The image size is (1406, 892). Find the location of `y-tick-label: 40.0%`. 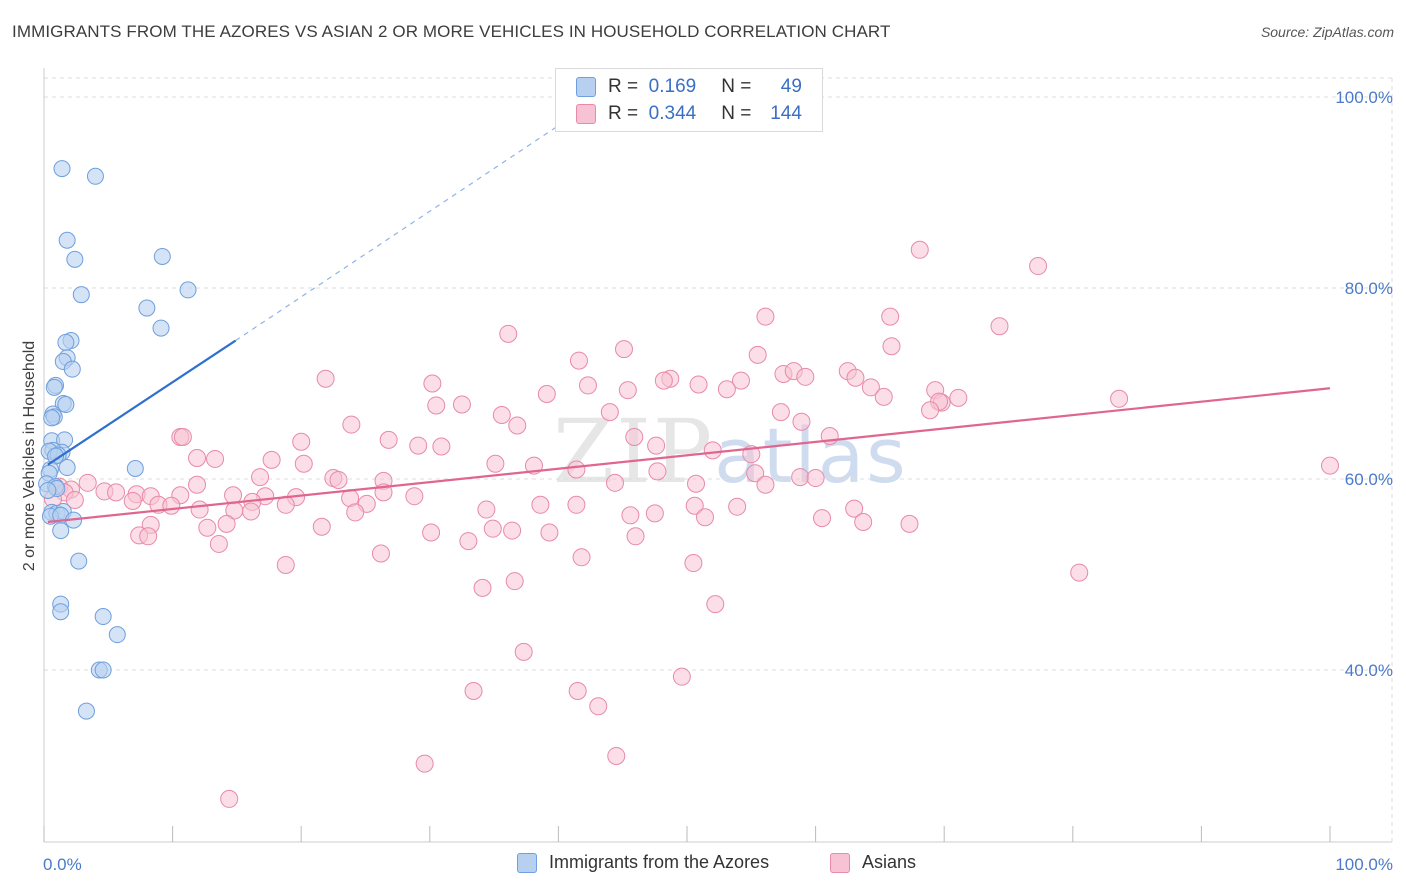

y-tick-label: 40.0% is located at coordinates (1369, 670).